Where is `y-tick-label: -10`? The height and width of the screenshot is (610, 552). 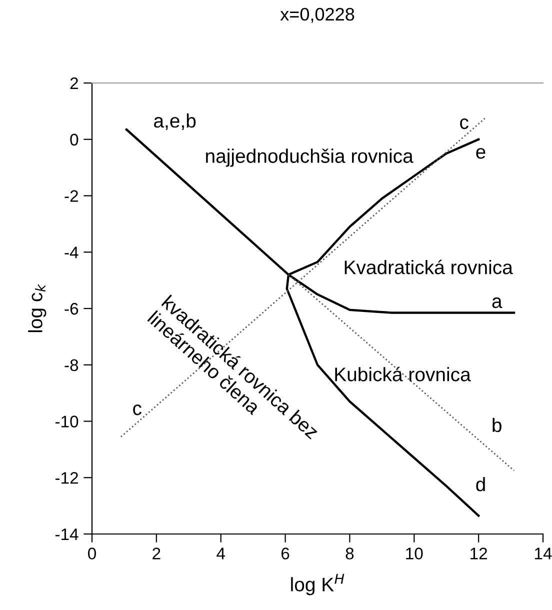
y-tick-label: -10 is located at coordinates (66, 422).